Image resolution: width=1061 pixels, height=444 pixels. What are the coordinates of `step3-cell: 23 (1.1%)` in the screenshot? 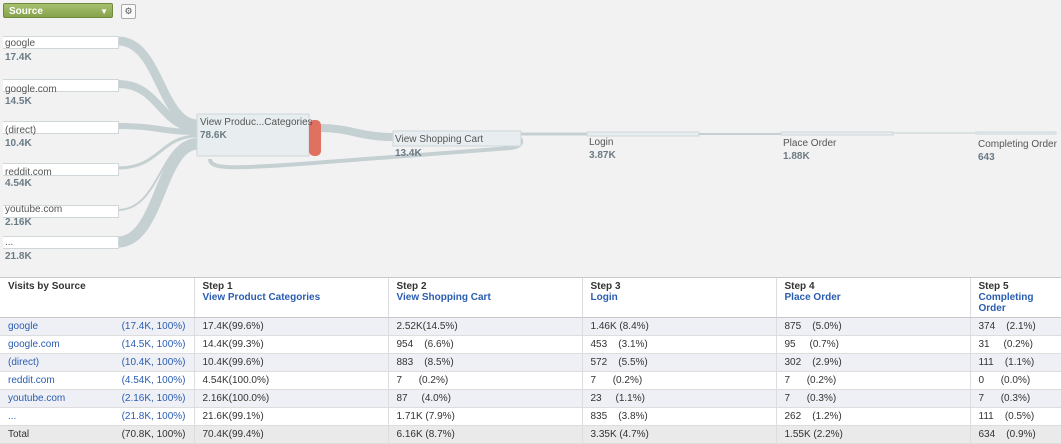 It's located at (678, 398).